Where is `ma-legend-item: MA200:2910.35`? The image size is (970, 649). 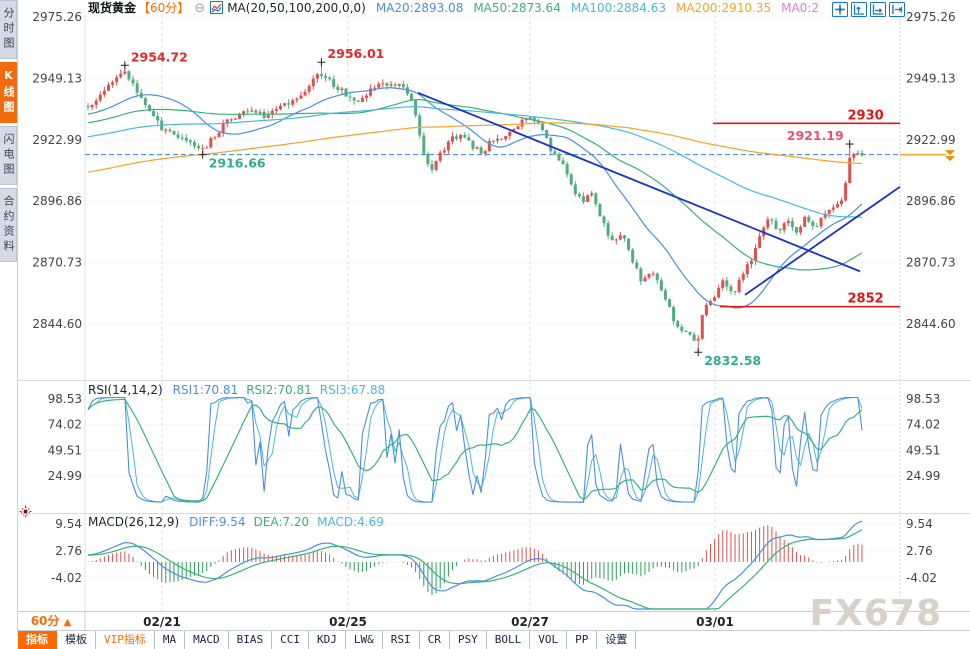
ma-legend-item: MA200:2910.35 is located at coordinates (723, 8).